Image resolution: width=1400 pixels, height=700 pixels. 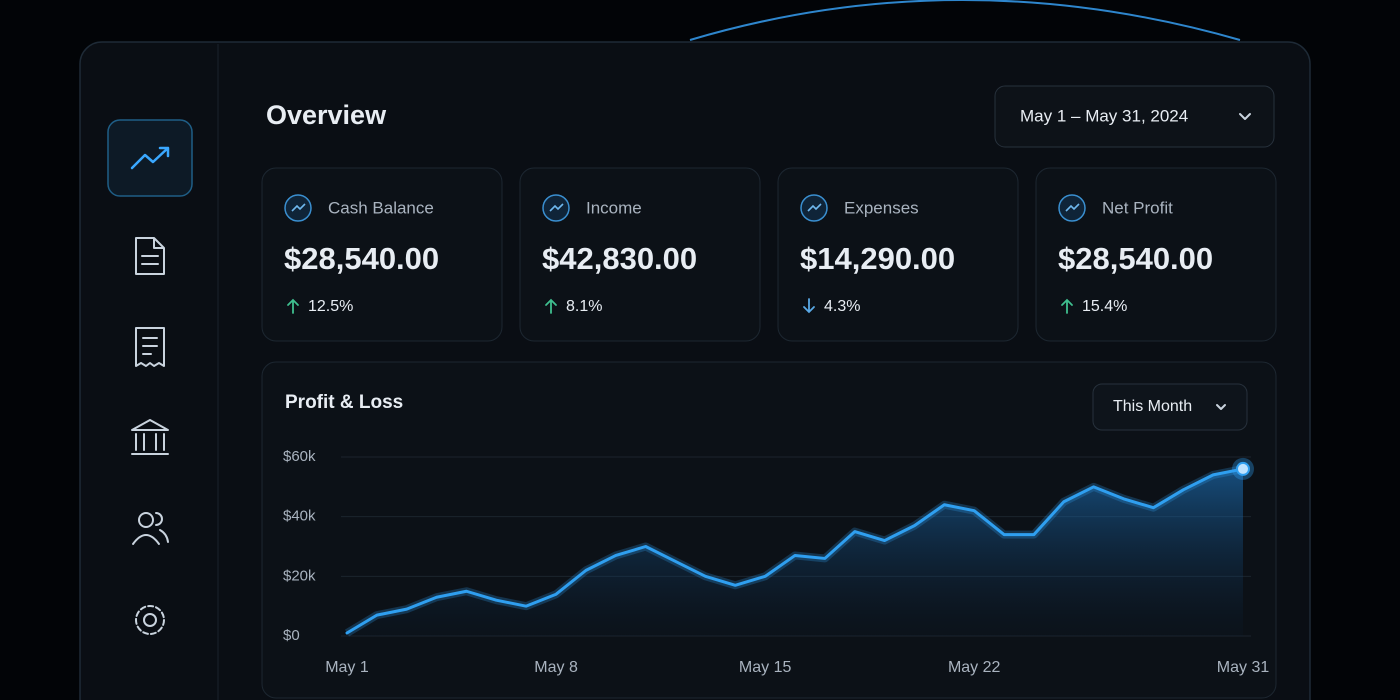 What do you see at coordinates (344, 402) in the screenshot?
I see `chart-title: Profit & Loss` at bounding box center [344, 402].